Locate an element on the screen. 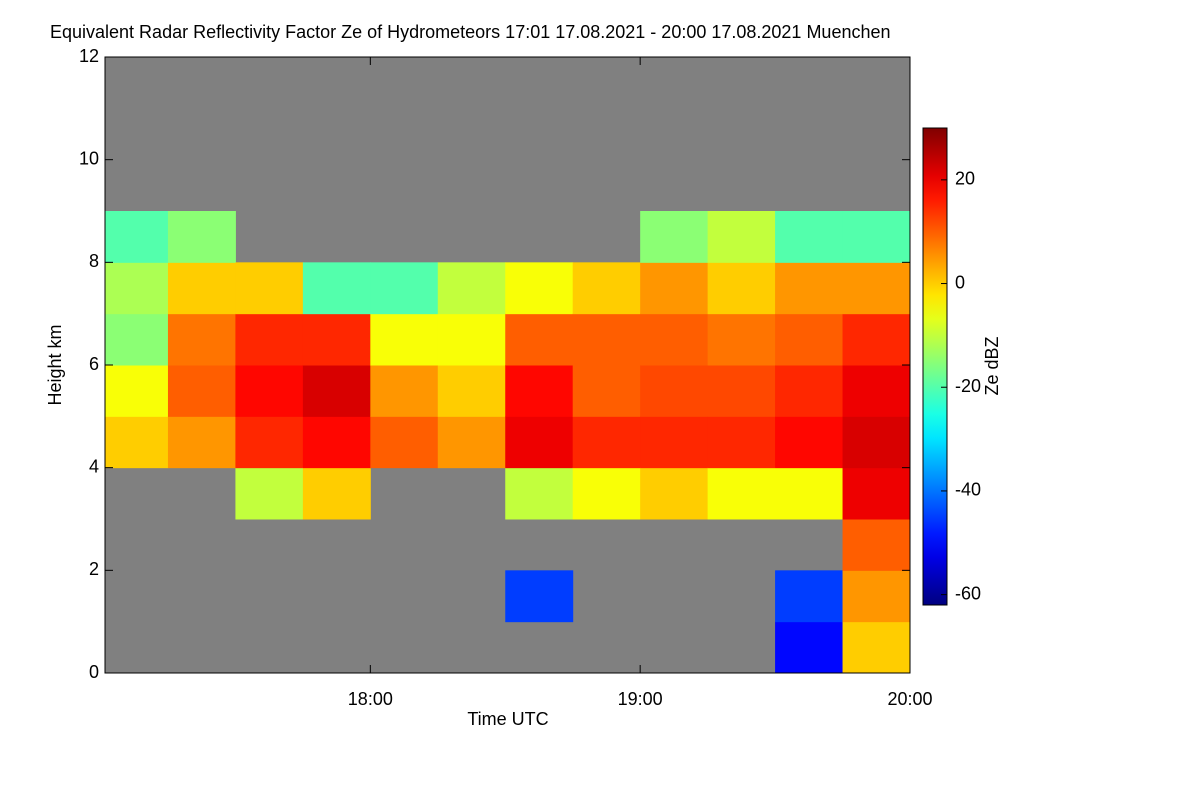 Image resolution: width=1200 pixels, height=805 pixels. x-tick-label: 19:00 is located at coordinates (640, 699).